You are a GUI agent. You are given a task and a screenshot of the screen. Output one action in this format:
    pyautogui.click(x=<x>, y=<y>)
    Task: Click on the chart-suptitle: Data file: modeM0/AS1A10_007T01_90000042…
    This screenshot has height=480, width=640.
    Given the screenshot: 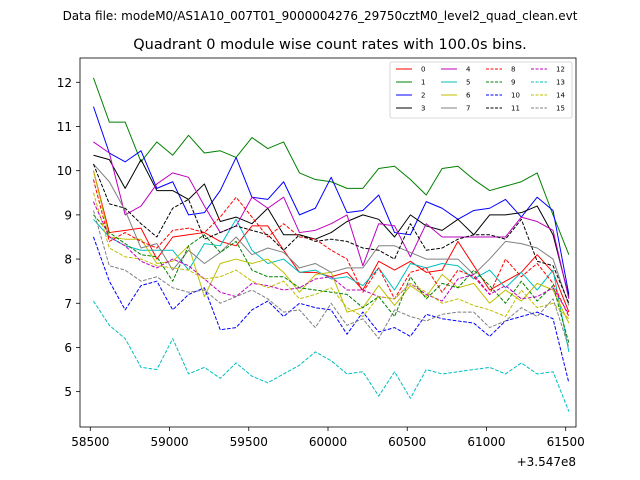 What is the action you would take?
    pyautogui.click(x=320, y=16)
    